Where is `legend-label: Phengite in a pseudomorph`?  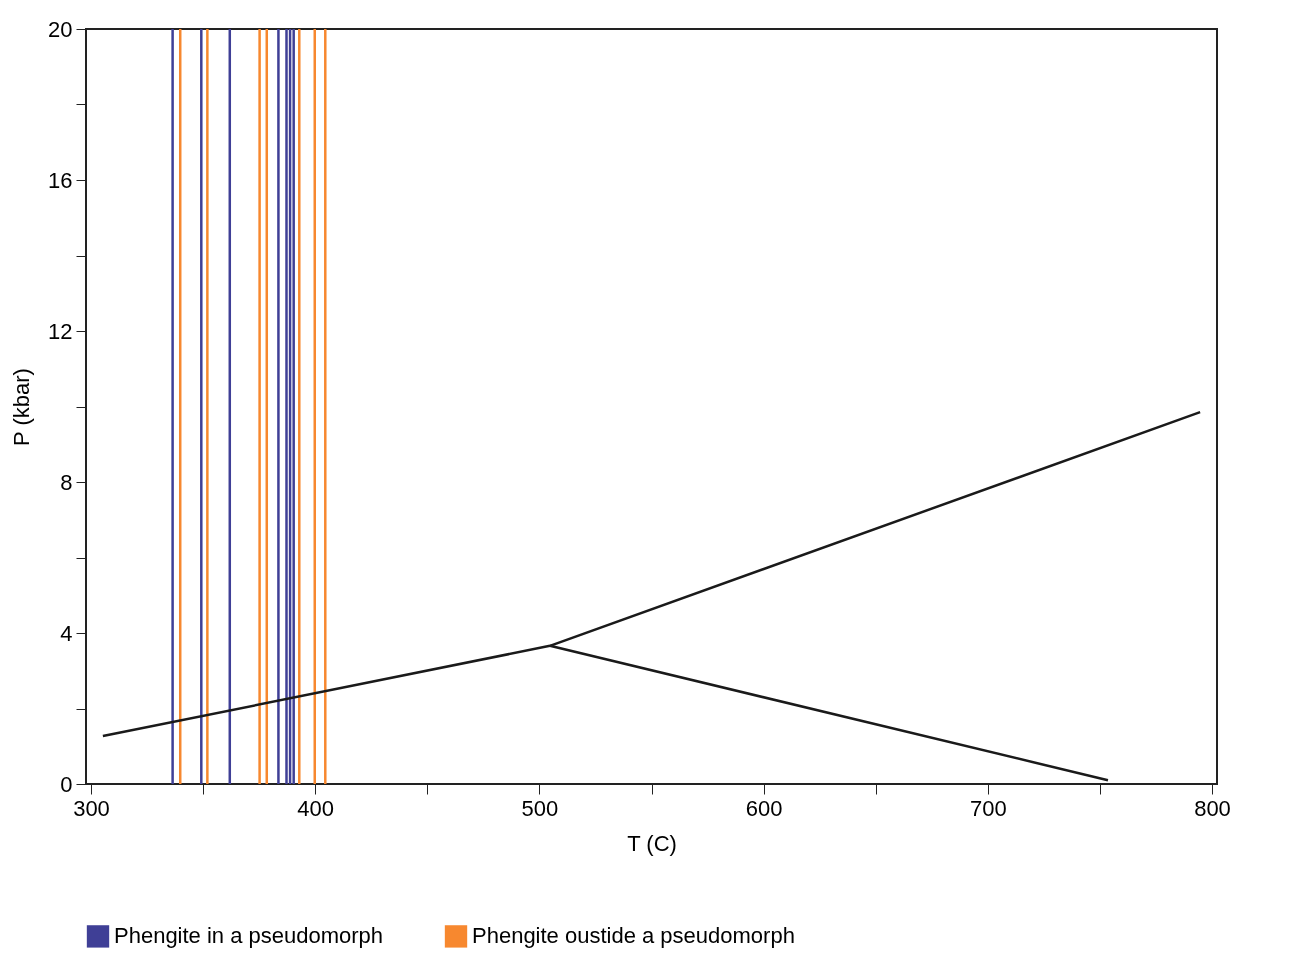
legend-label: Phengite in a pseudomorph is located at coordinates (249, 936).